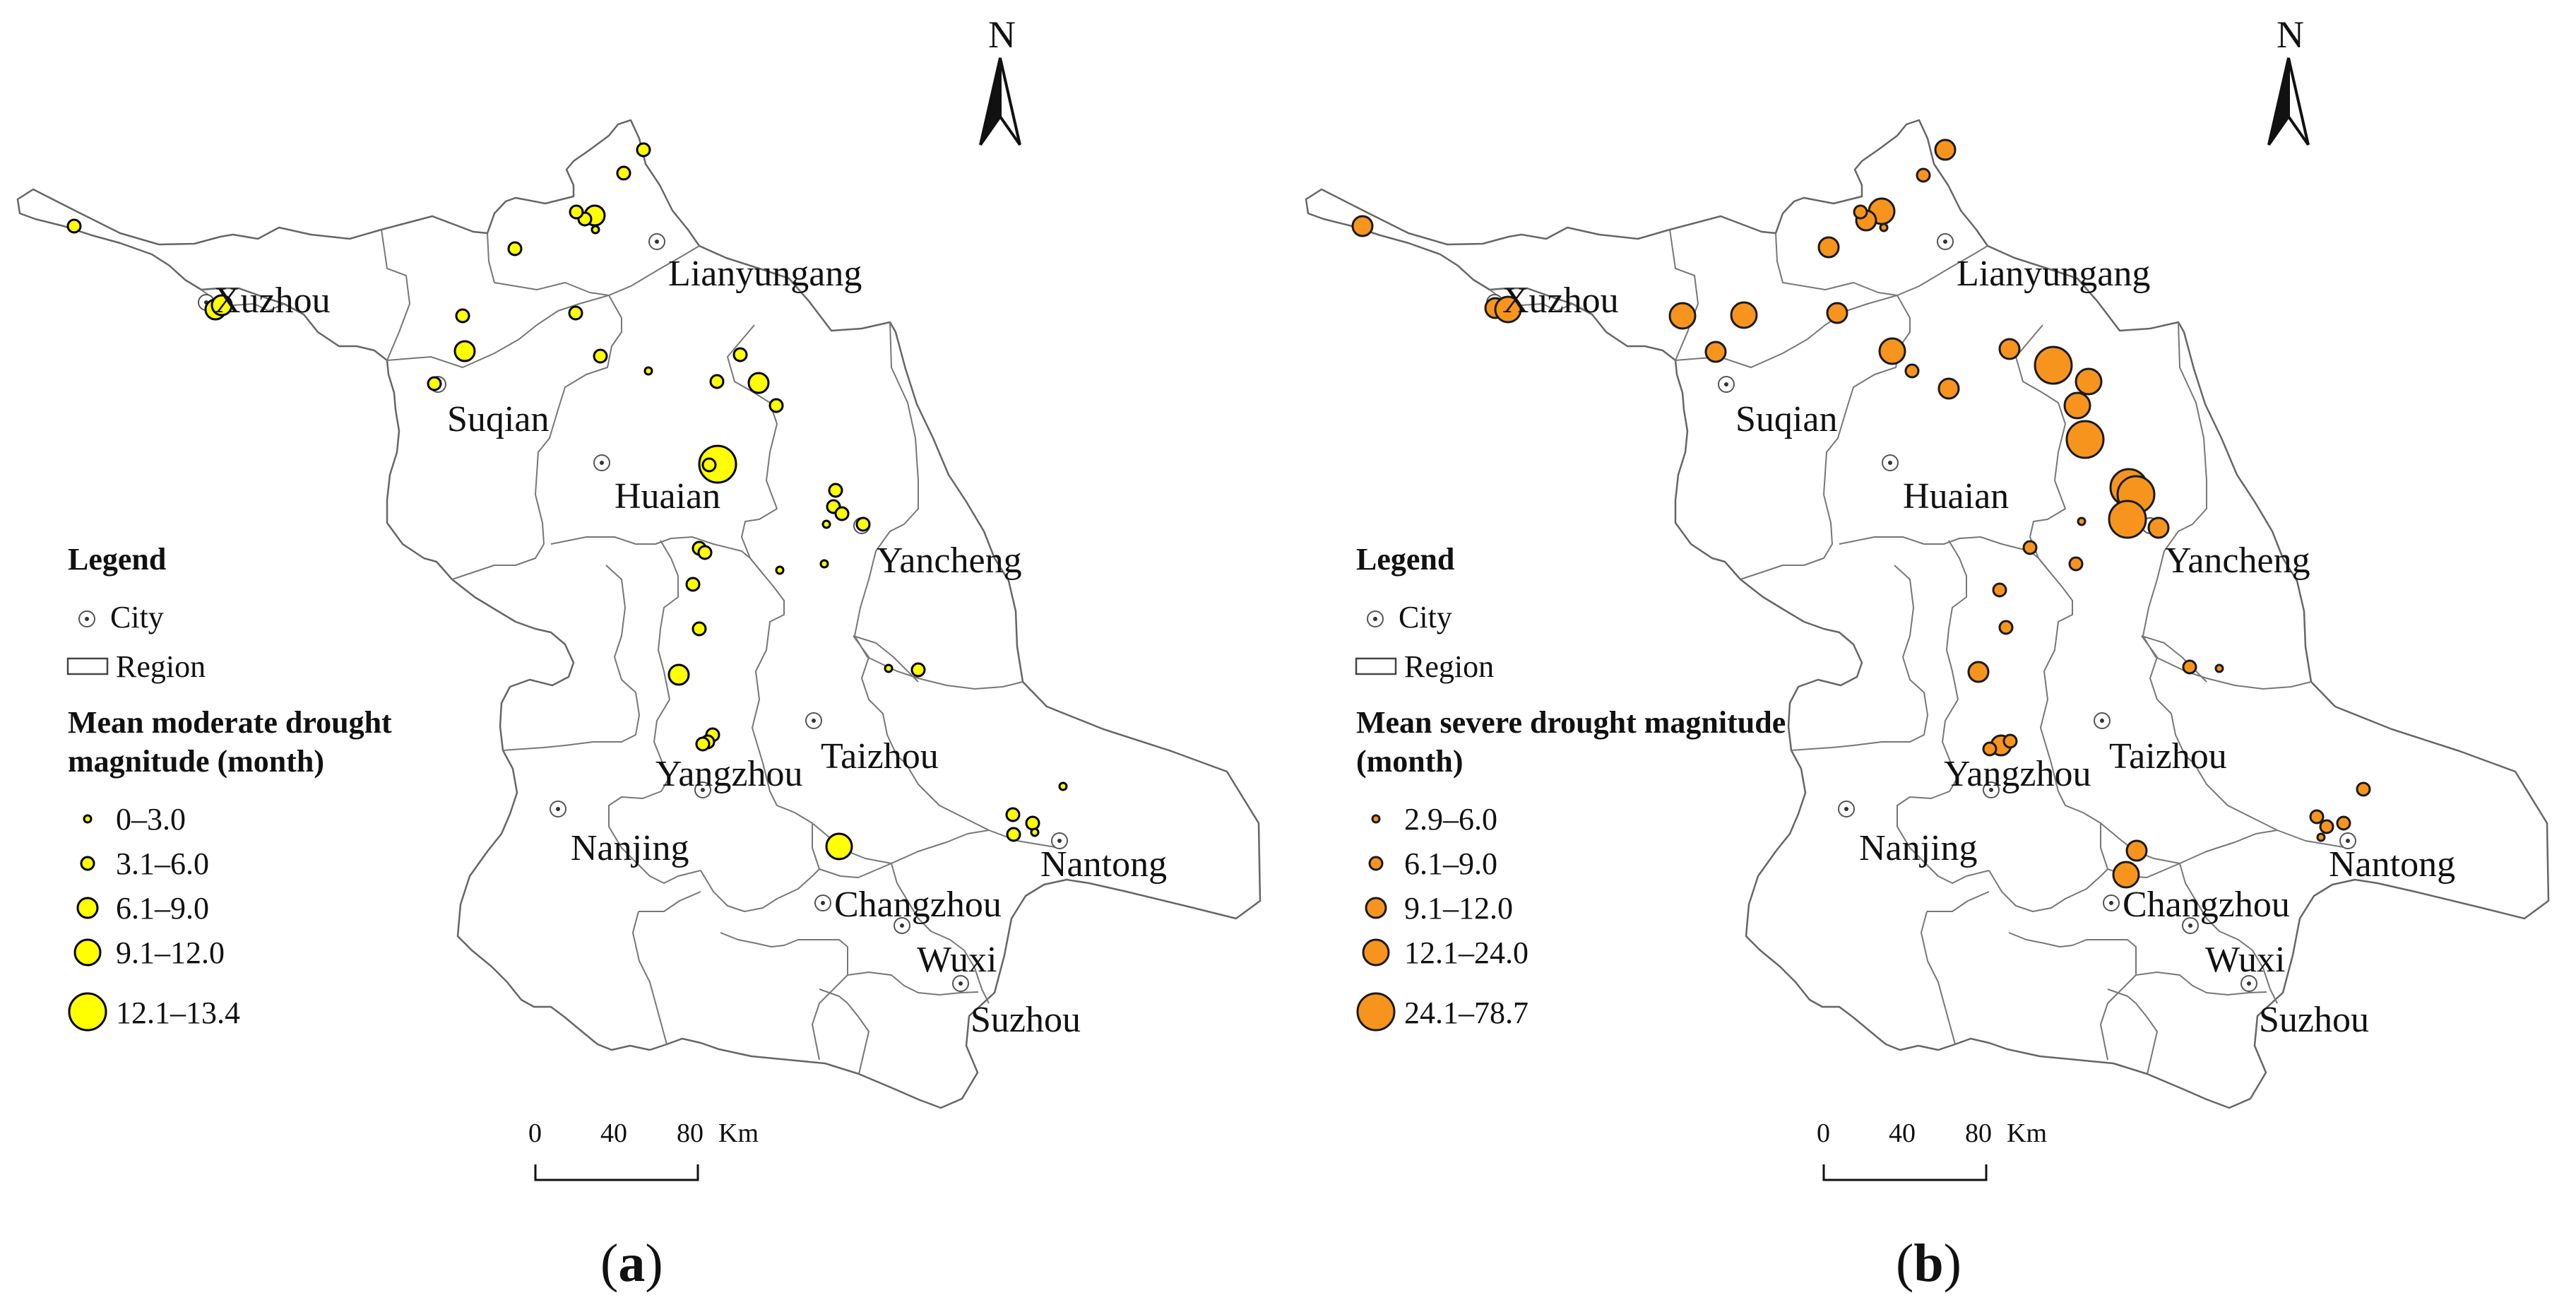 The height and width of the screenshot is (1305, 2576). Describe the element at coordinates (1466, 953) in the screenshot. I see `legend-class-4: 12.1–24.0` at that location.